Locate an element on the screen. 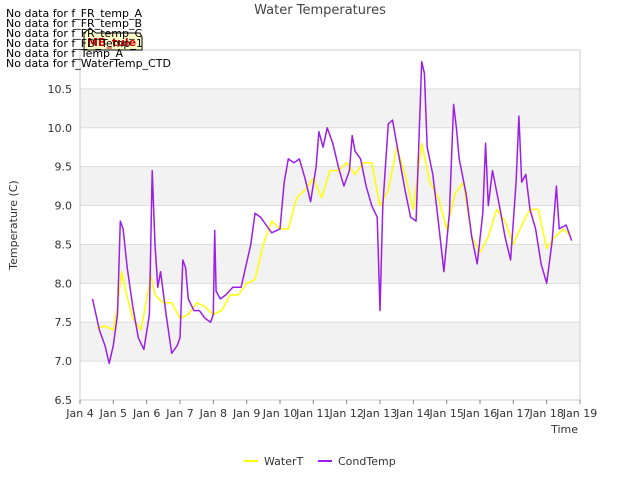 This screenshot has width=640, height=480. legend-label: CondTemp is located at coordinates (367, 461).